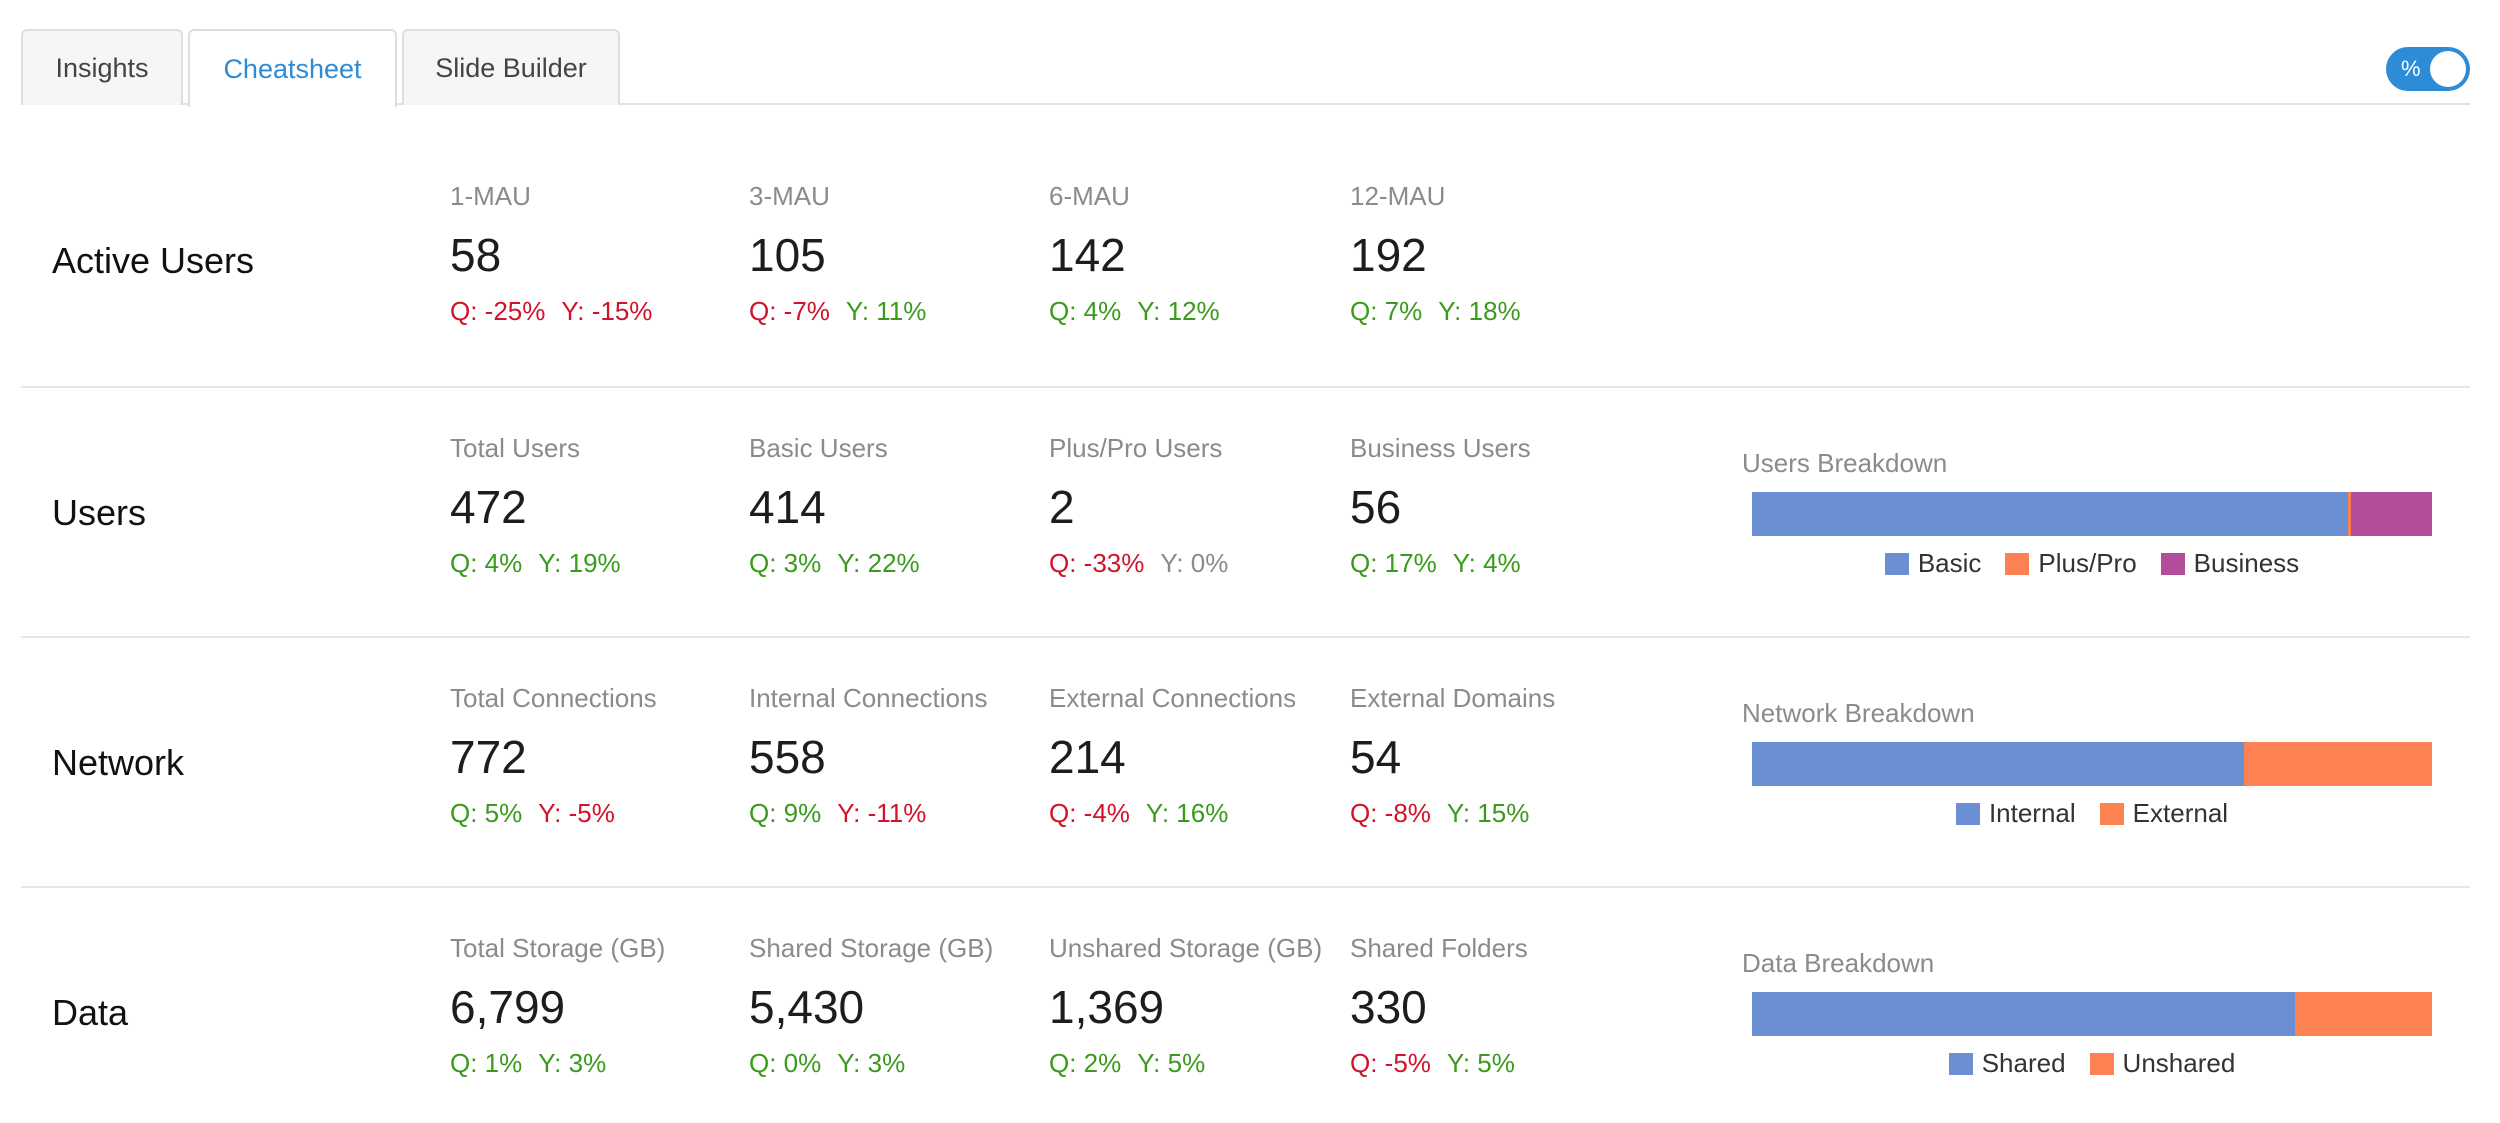 This screenshot has width=2500, height=1123. What do you see at coordinates (1447, 813) in the screenshot?
I see `metric-change: Q: -8% Y: 15%` at bounding box center [1447, 813].